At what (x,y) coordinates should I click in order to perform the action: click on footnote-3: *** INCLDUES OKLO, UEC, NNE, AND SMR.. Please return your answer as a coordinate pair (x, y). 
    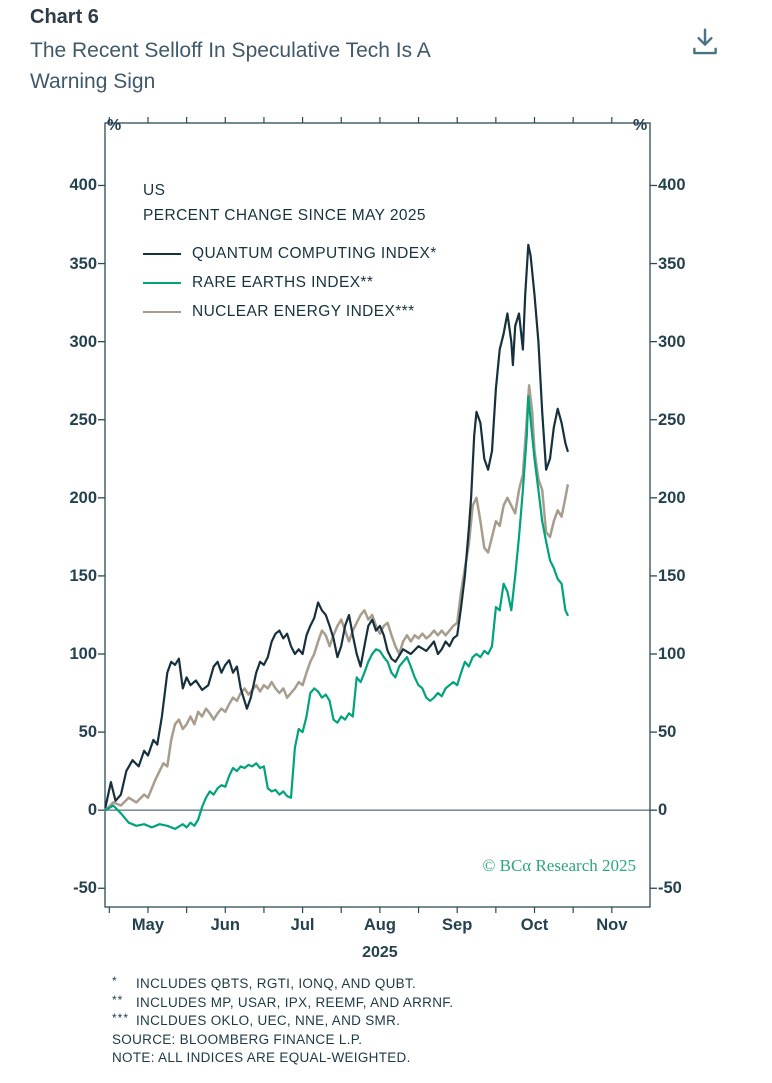
    Looking at the image, I should click on (282, 1021).